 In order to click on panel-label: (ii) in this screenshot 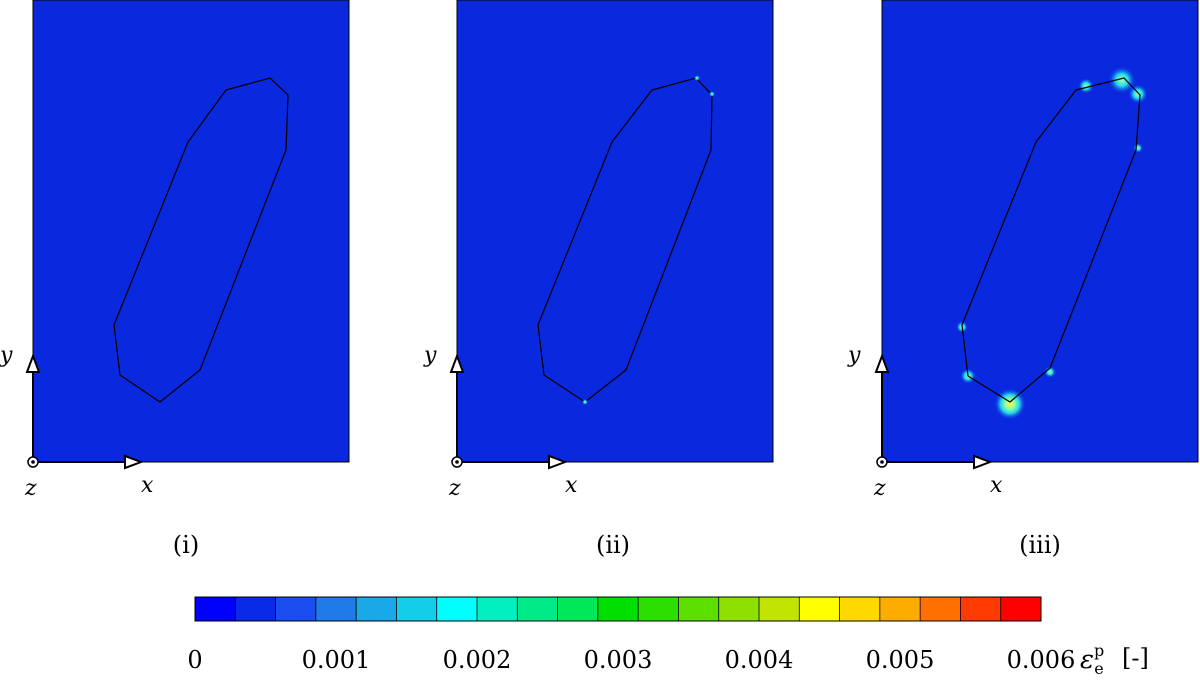, I will do `click(613, 545)`.